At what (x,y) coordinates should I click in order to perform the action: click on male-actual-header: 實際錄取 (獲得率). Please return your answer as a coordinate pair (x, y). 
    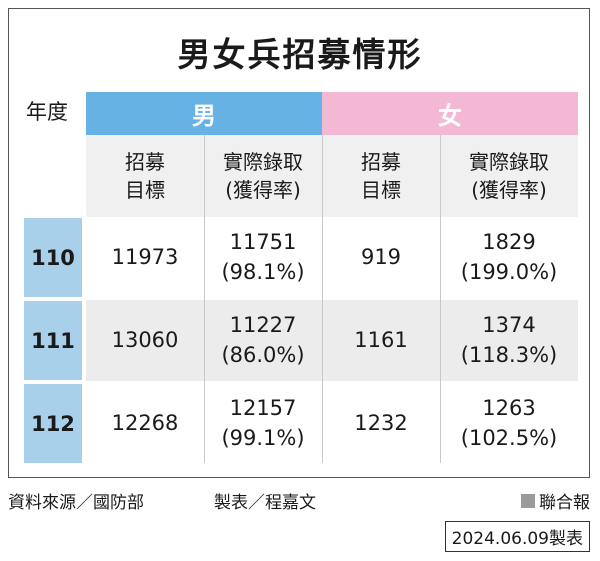
    Looking at the image, I should click on (263, 176).